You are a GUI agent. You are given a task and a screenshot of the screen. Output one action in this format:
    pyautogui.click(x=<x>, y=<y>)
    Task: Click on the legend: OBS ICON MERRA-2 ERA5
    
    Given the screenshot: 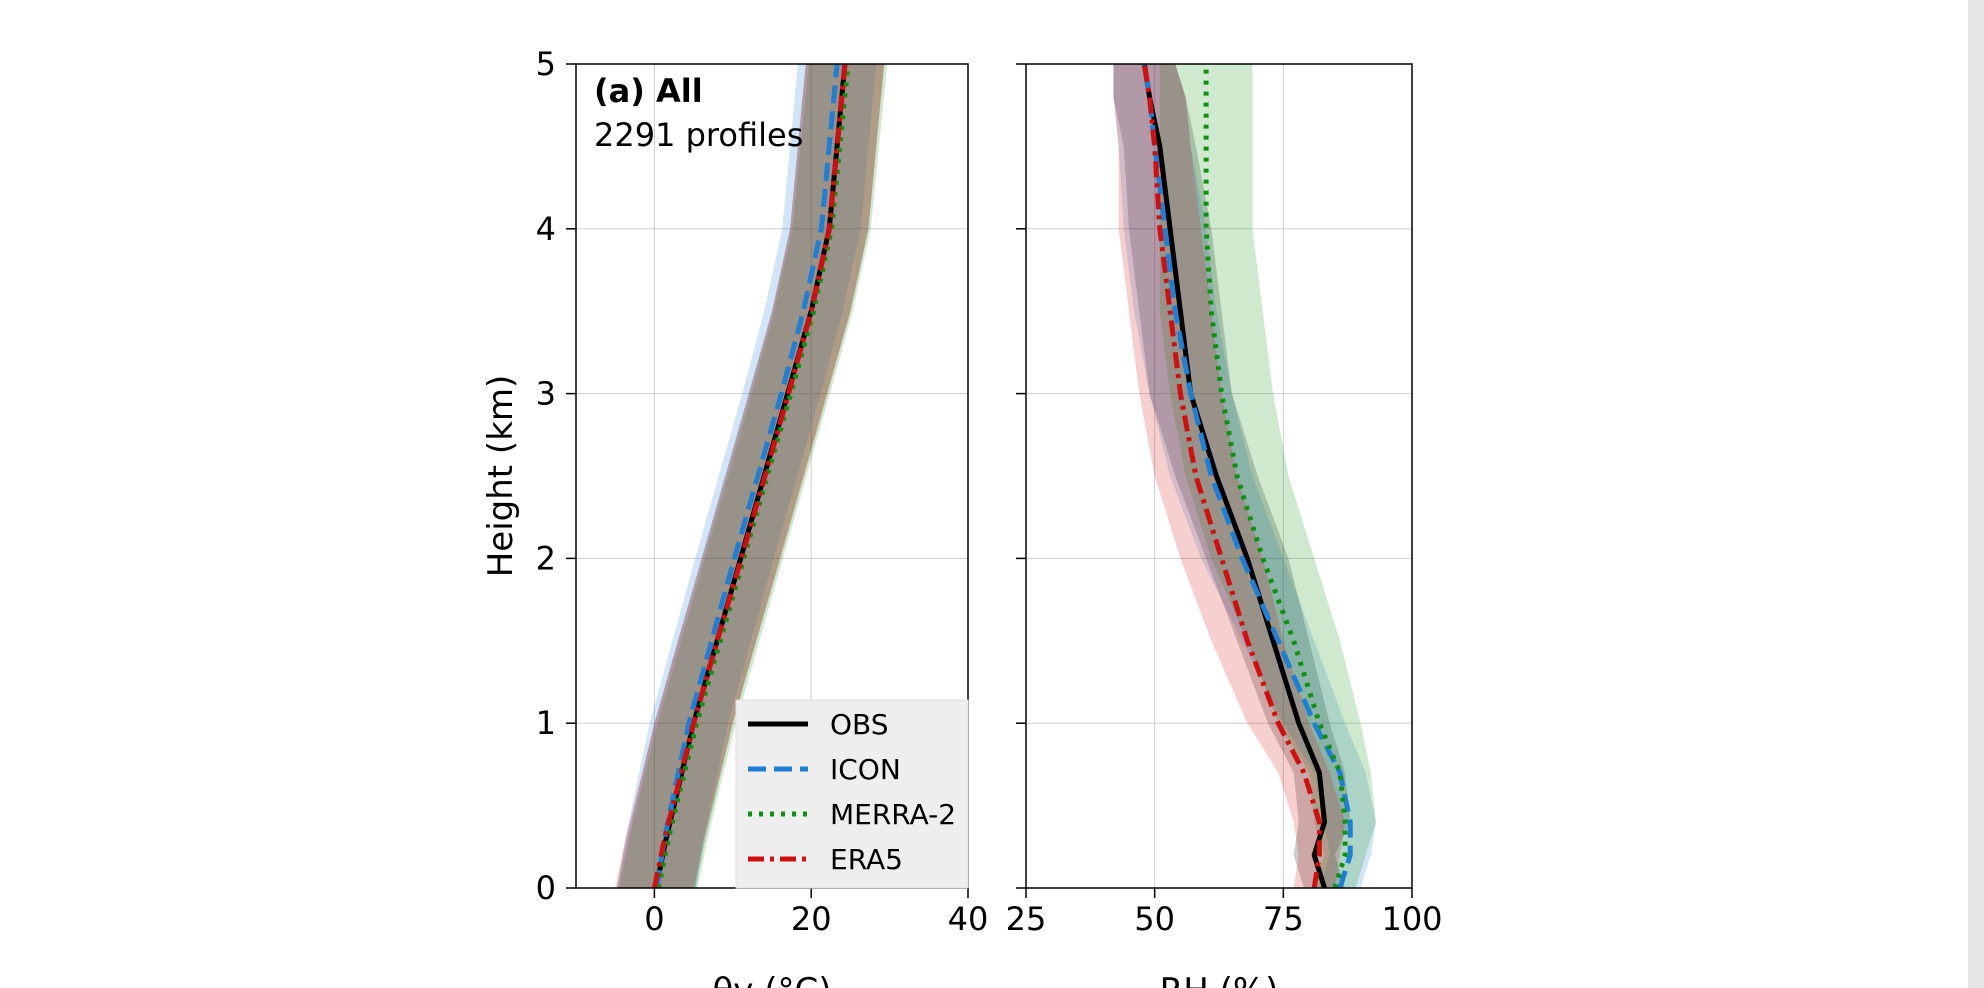 What is the action you would take?
    pyautogui.click(x=852, y=794)
    